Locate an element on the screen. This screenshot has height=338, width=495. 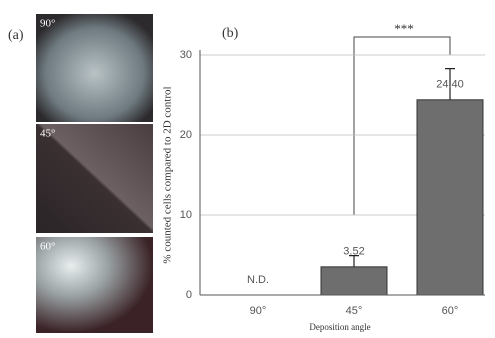
panel-label: (b) is located at coordinates (230, 33).